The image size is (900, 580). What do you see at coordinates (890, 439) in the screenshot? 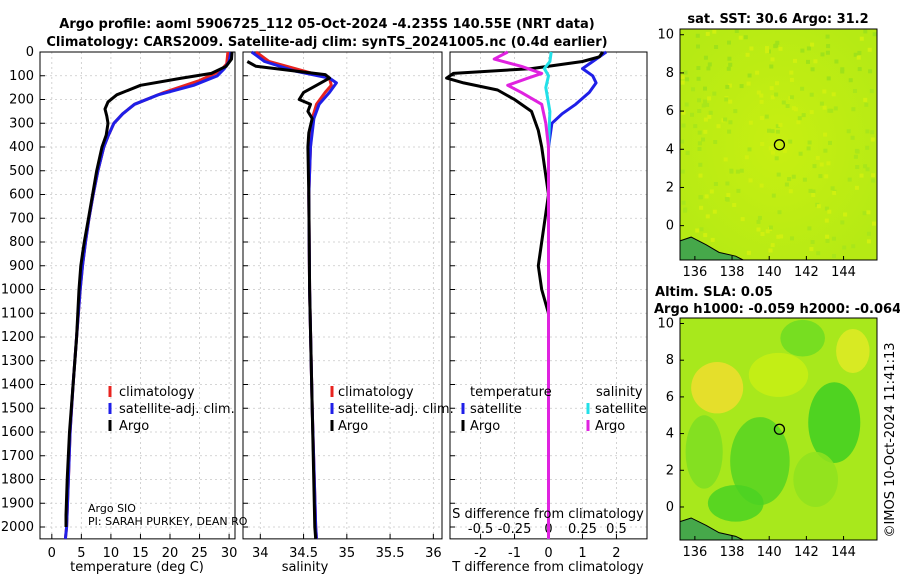
I see `imos-timestamp: ©IMOS 10-Oct-2024 11:41:13` at bounding box center [890, 439].